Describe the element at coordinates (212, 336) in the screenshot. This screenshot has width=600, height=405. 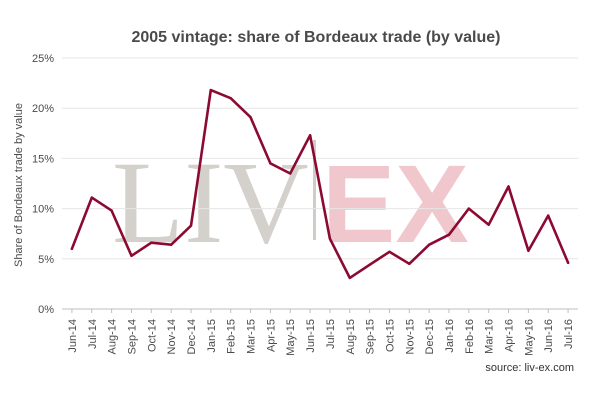
I see `x-tick-label: Jan-15` at that location.